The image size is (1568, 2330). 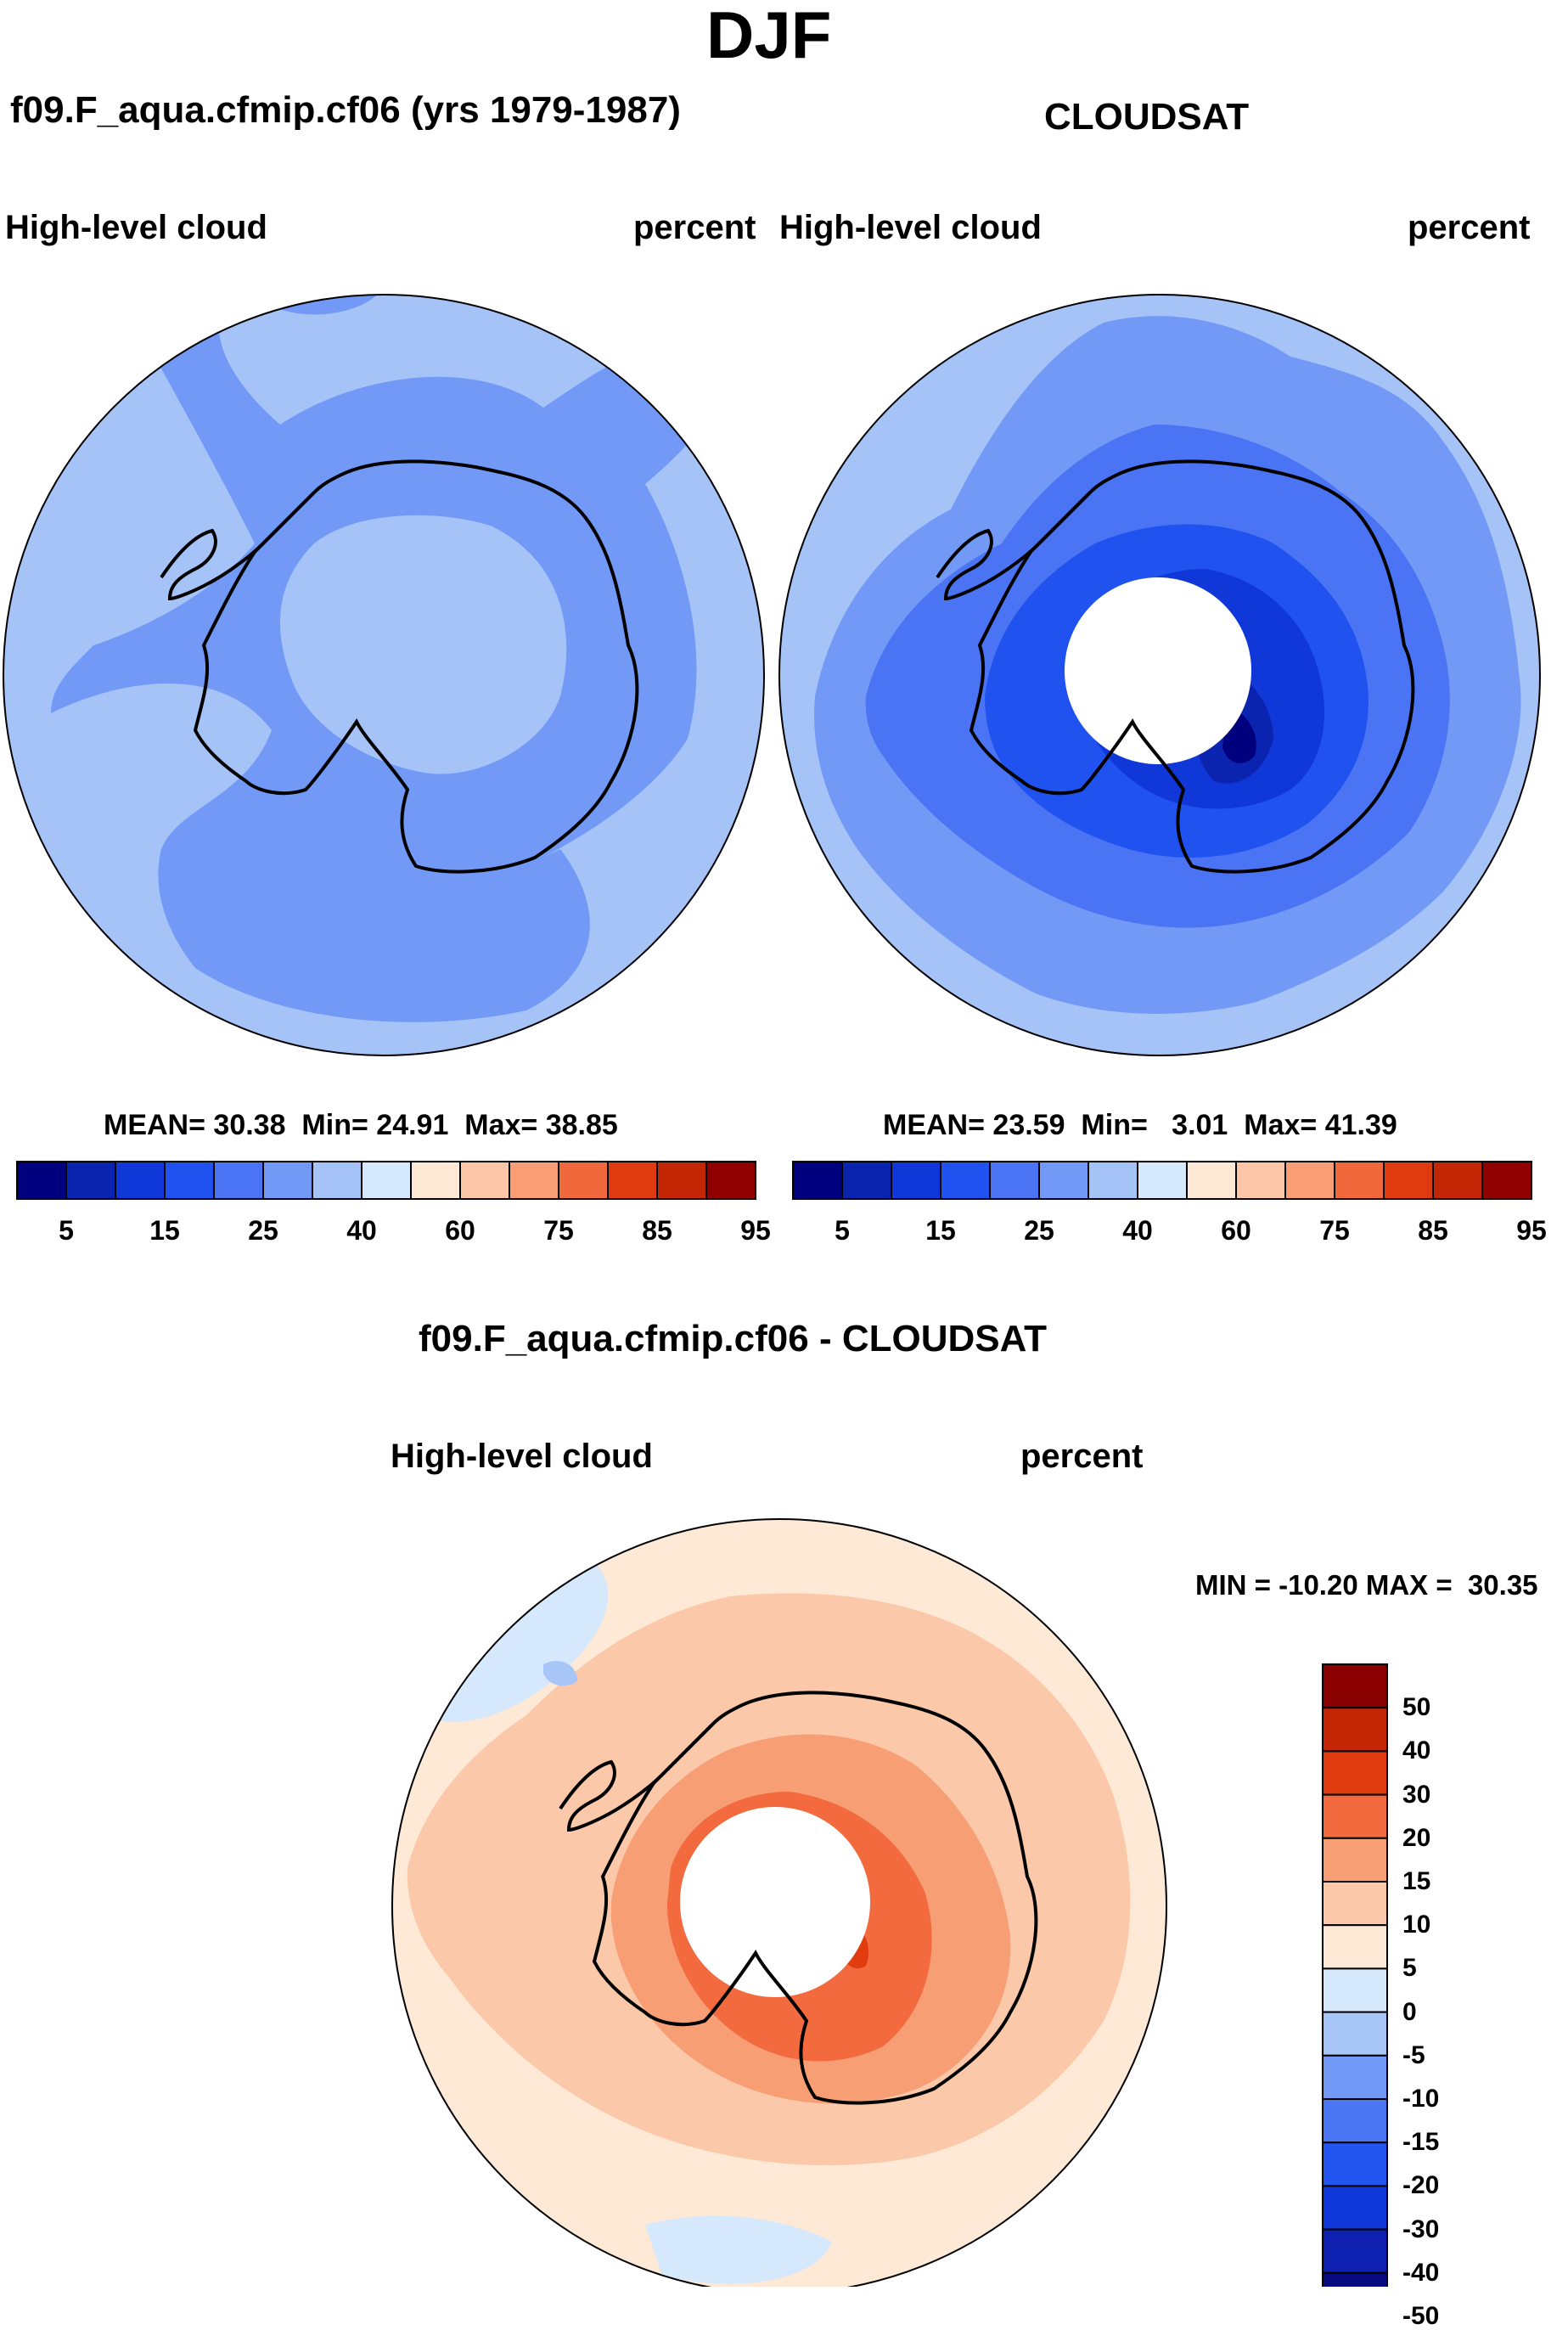 What do you see at coordinates (755, 1230) in the screenshot?
I see `left-colorbar-tick-7: 95` at bounding box center [755, 1230].